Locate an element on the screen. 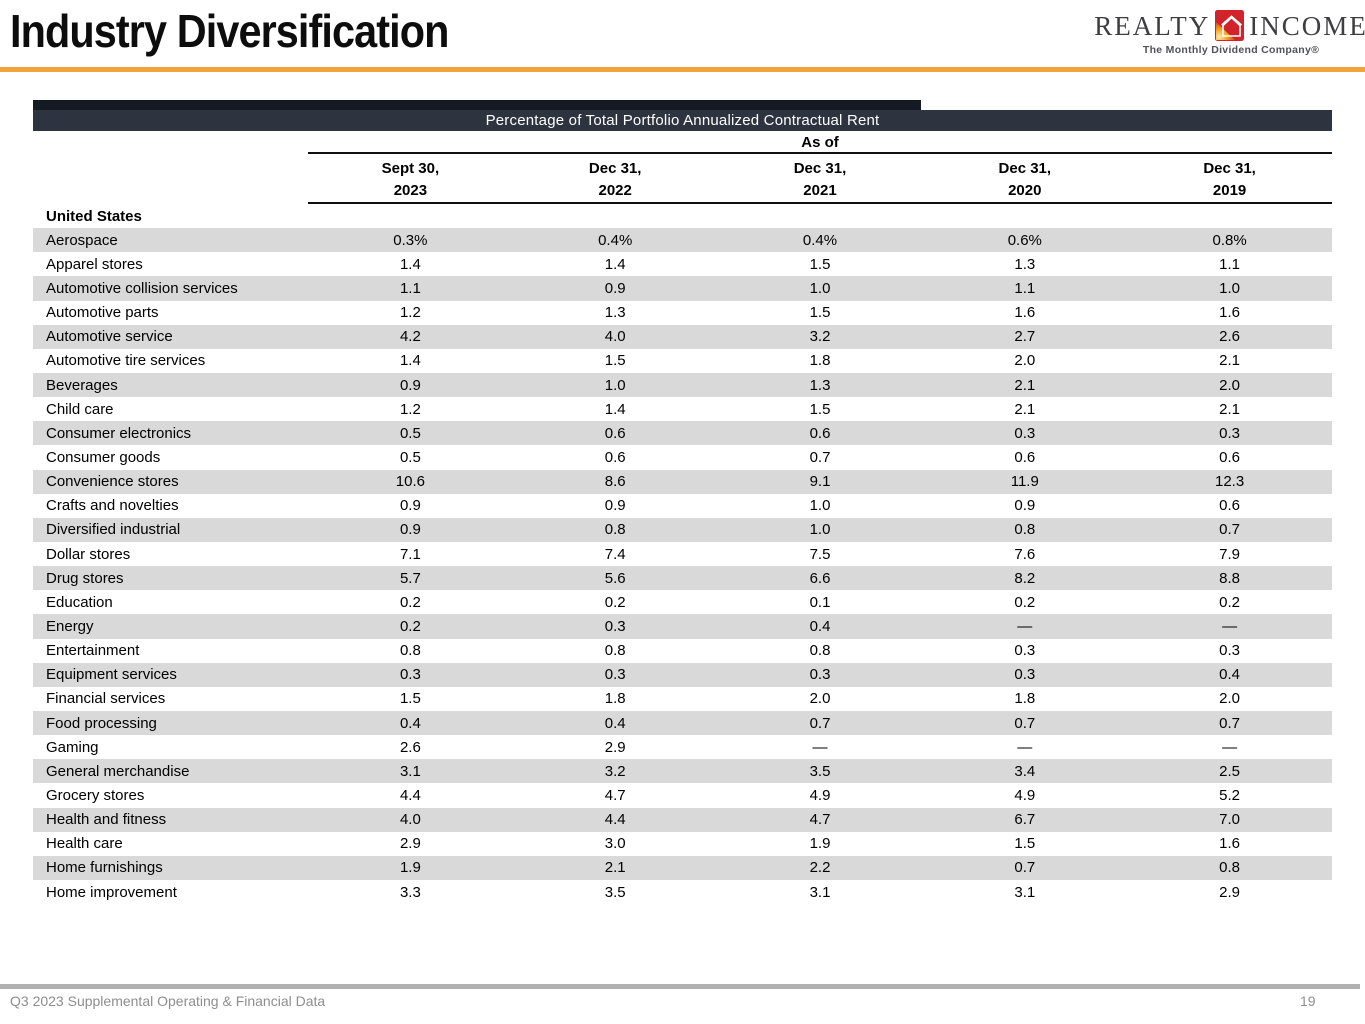 This screenshot has height=1024, width=1365. industry-label: Child care is located at coordinates (80, 409).